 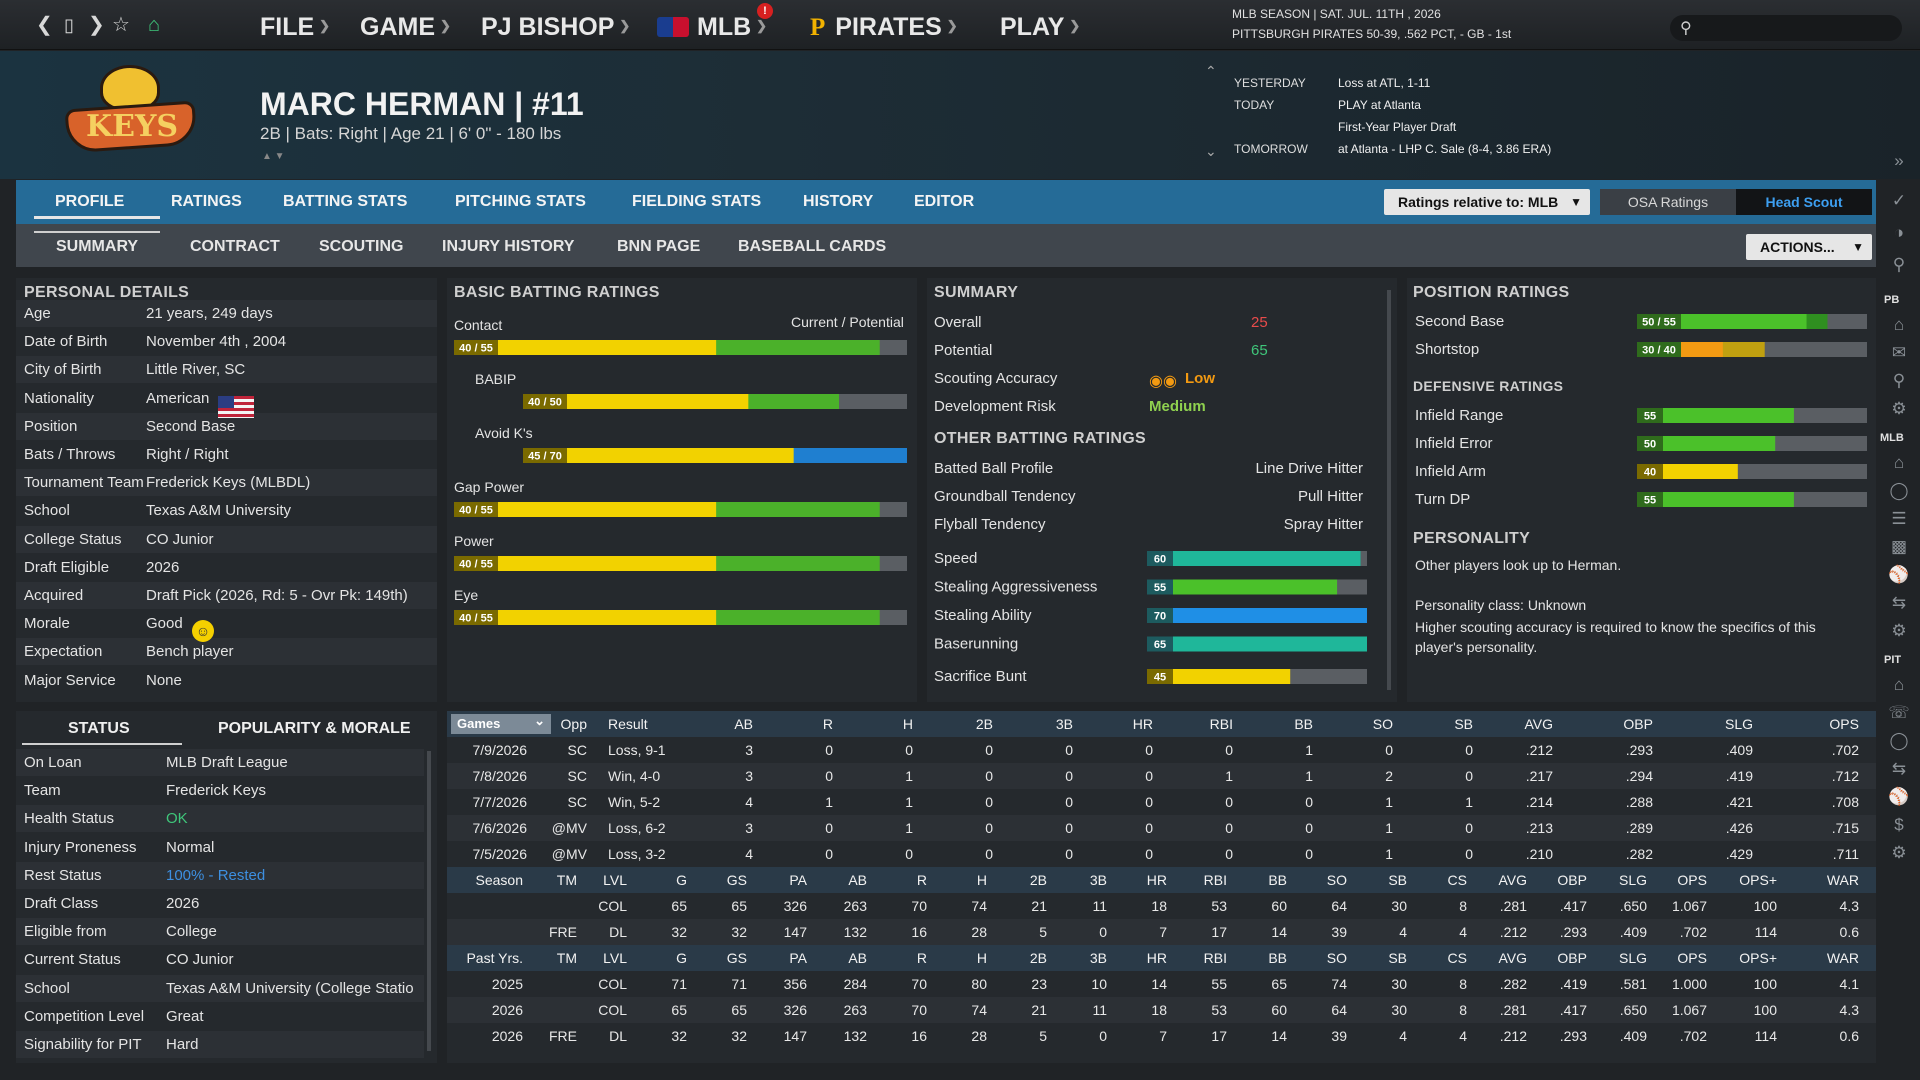 I want to click on globe-icon: ◑, so click(x=1899, y=232).